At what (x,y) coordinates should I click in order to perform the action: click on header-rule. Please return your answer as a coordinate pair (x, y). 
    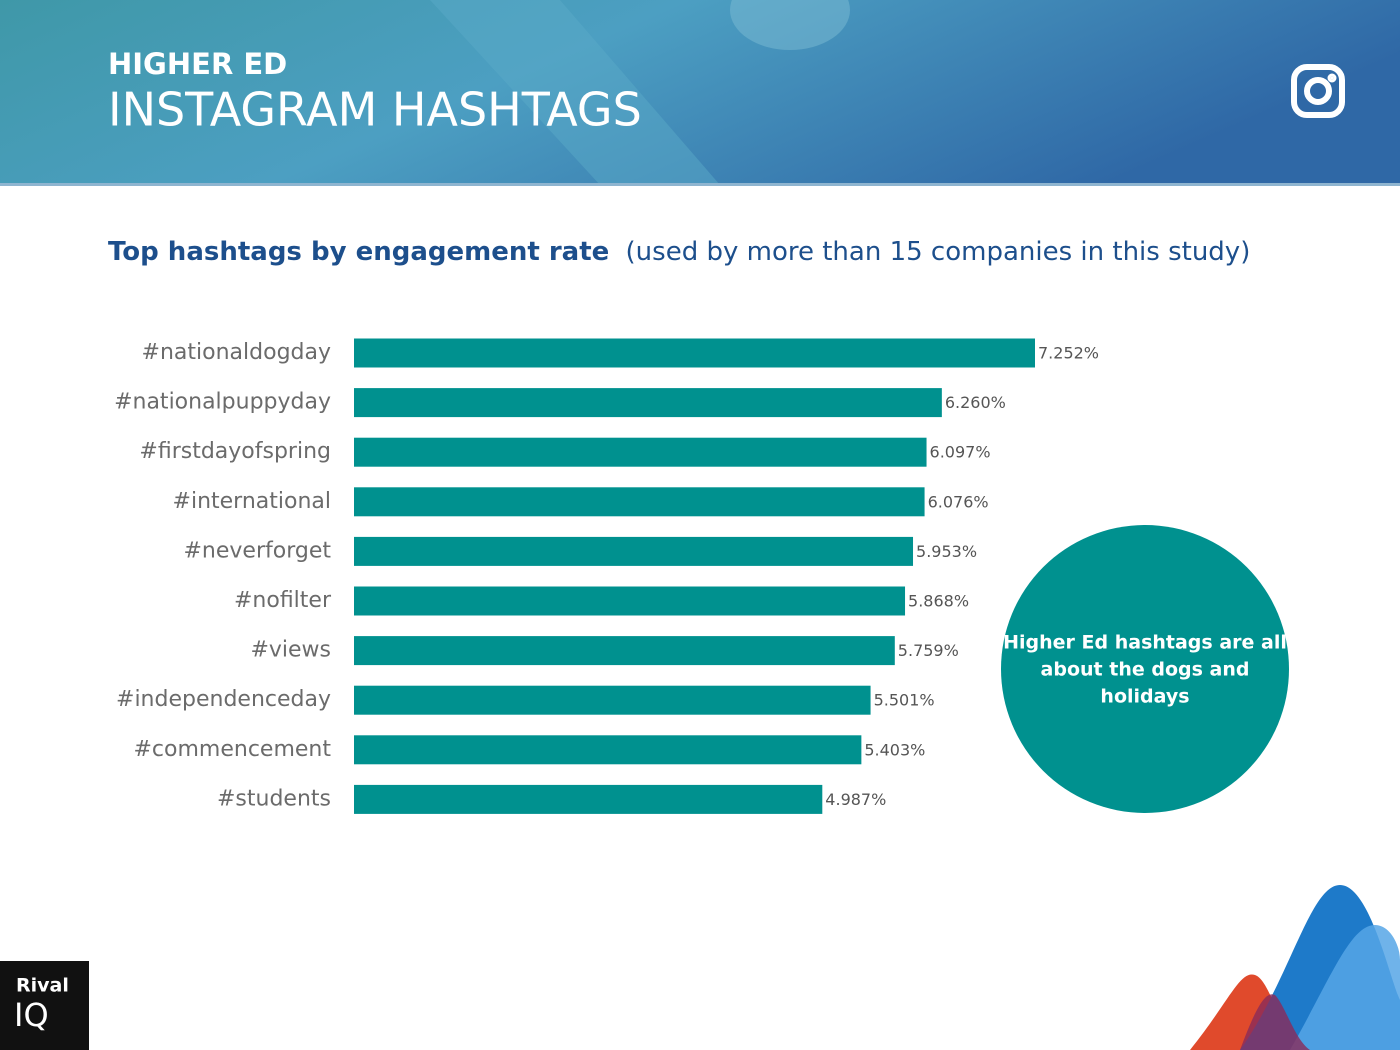
    Looking at the image, I should click on (700, 184).